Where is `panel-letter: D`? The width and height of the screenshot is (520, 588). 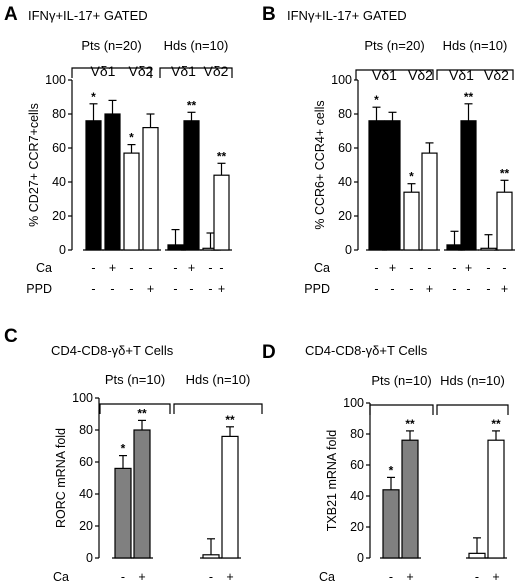 panel-letter: D is located at coordinates (269, 352).